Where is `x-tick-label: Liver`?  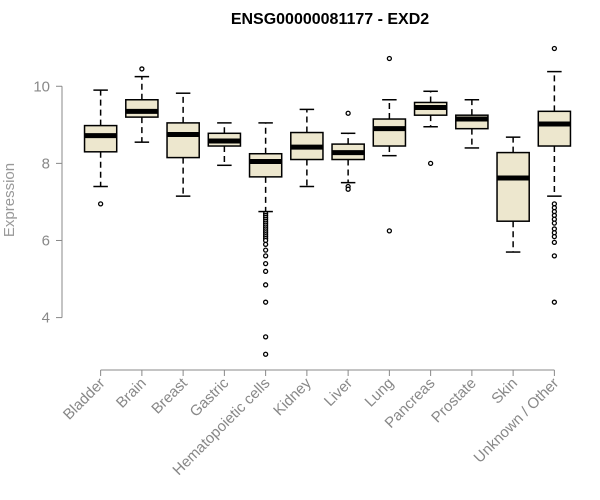 x-tick-label: Liver is located at coordinates (338, 392).